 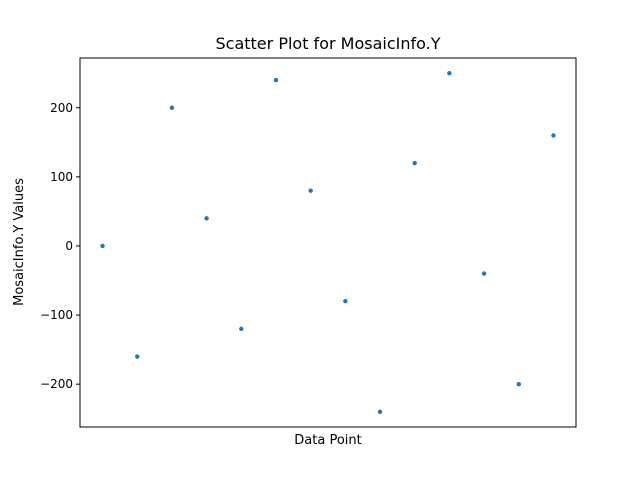 I want to click on y-axis: −200 −100 0 100 200, so click(x=60, y=246).